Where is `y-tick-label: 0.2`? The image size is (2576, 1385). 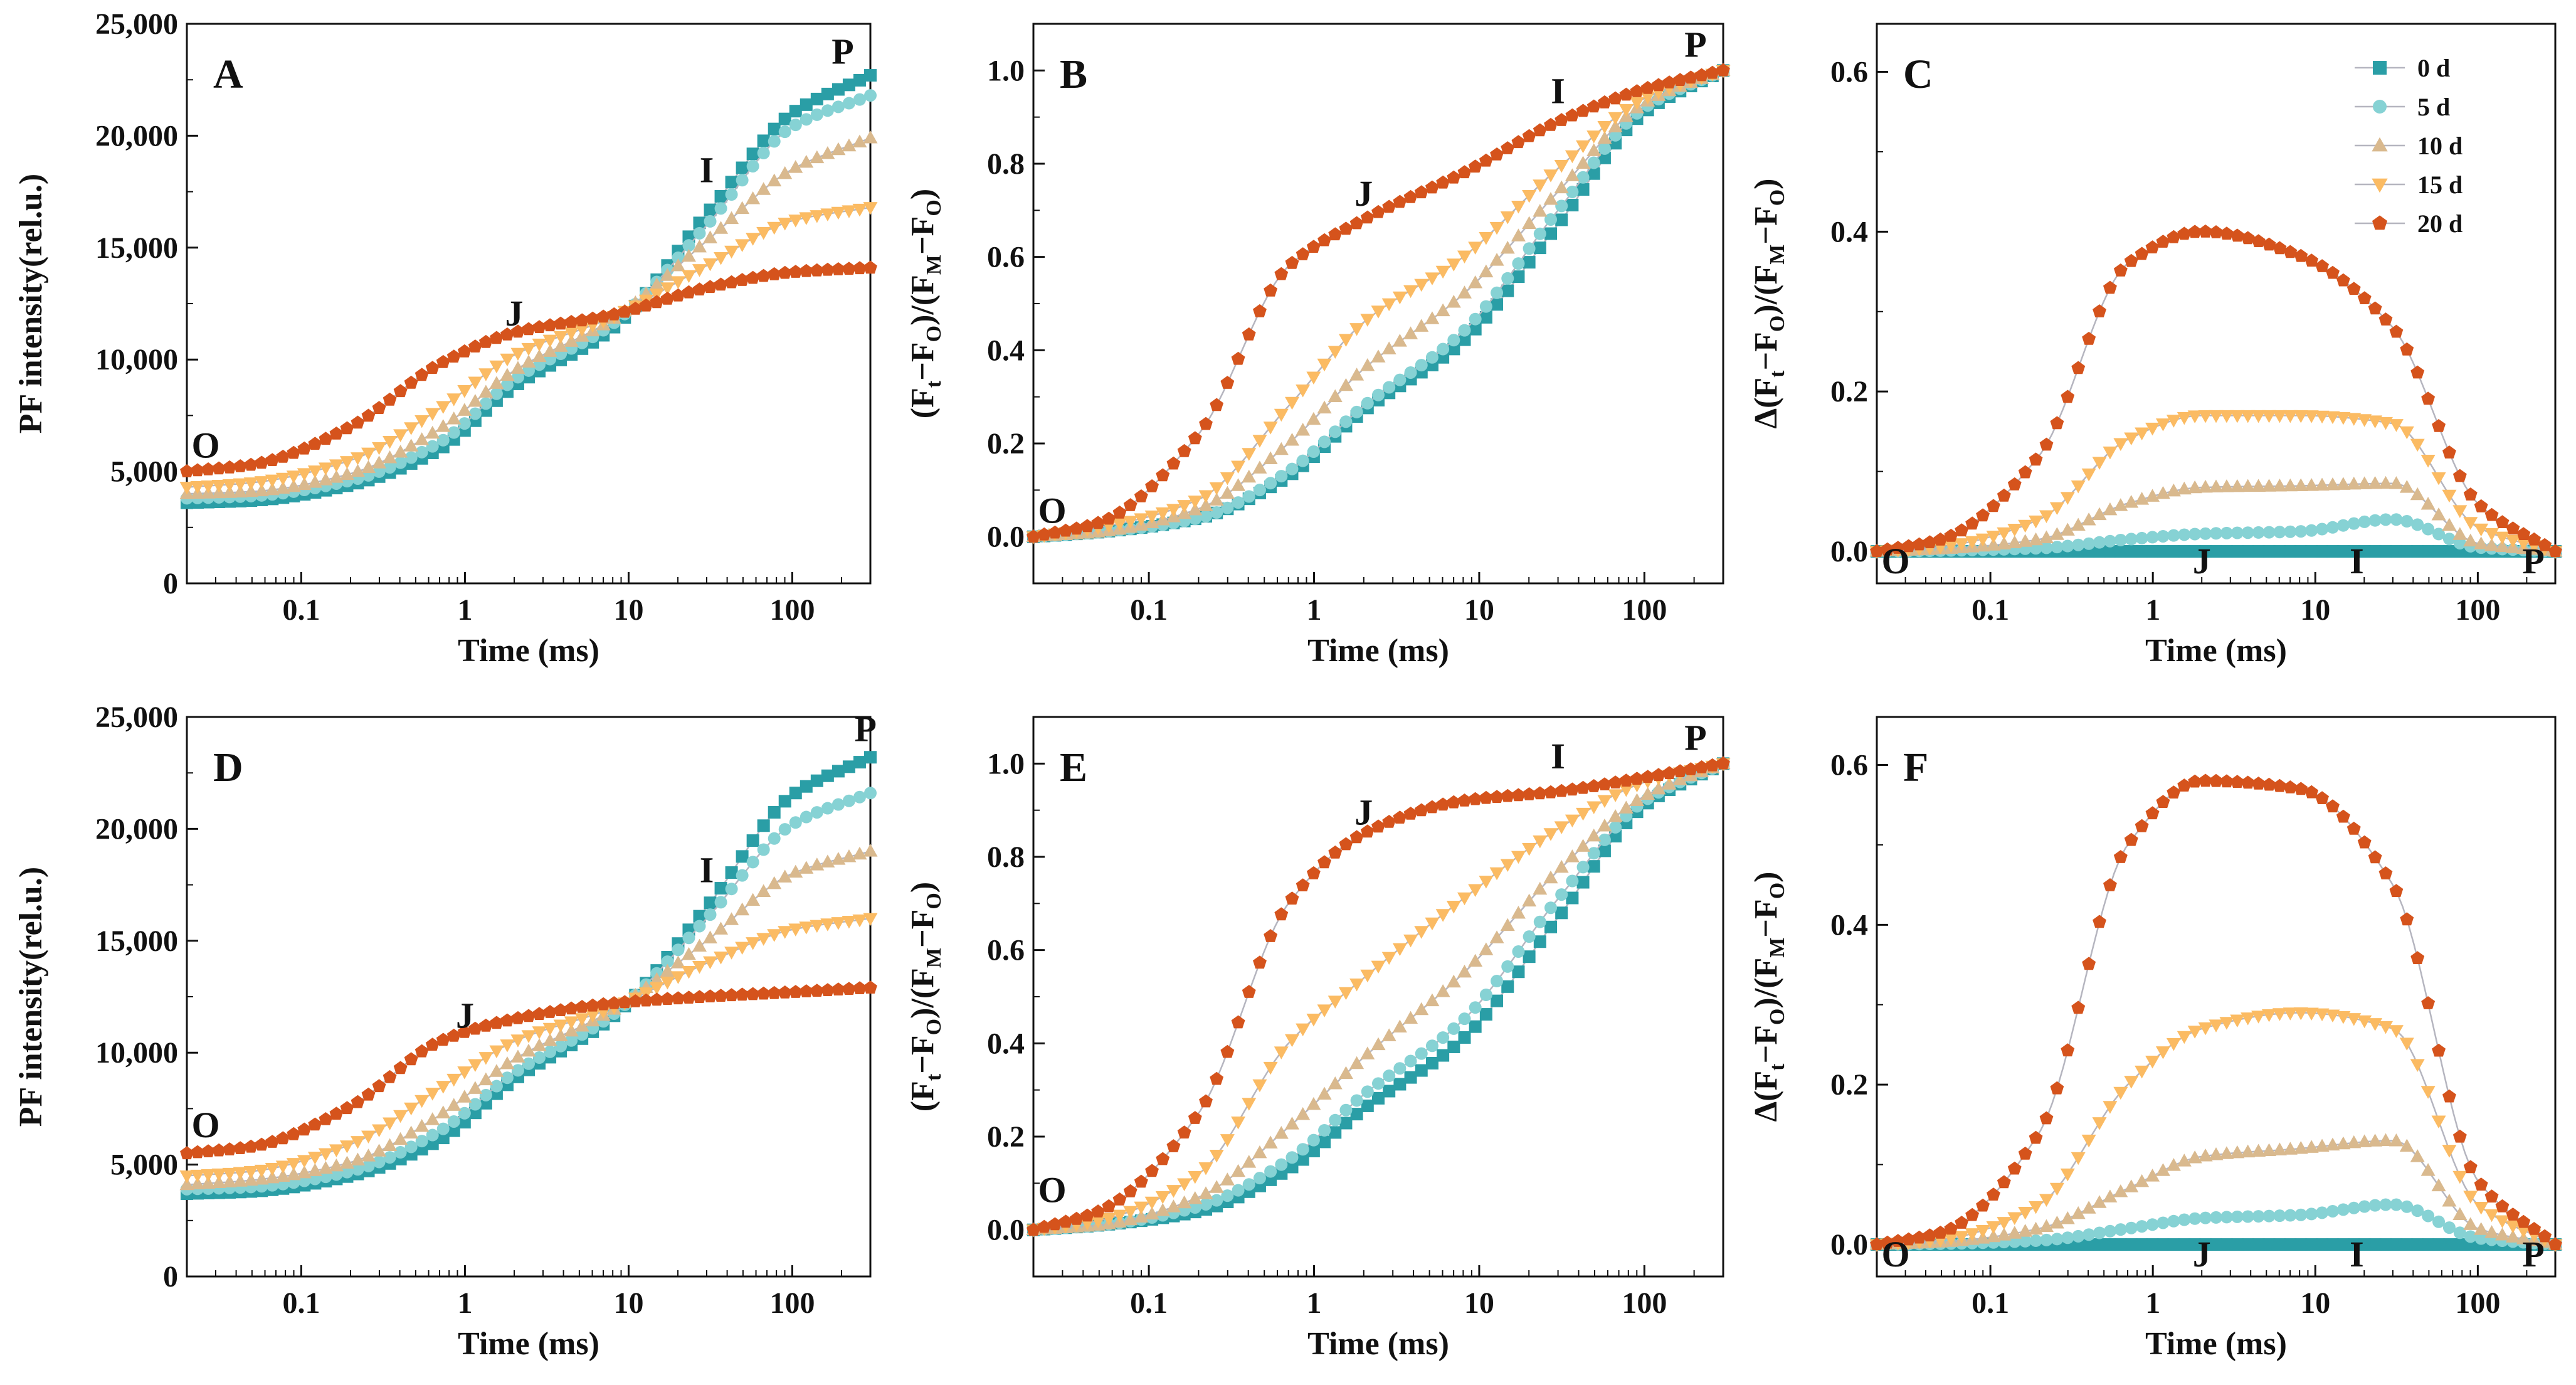 y-tick-label: 0.2 is located at coordinates (1849, 391).